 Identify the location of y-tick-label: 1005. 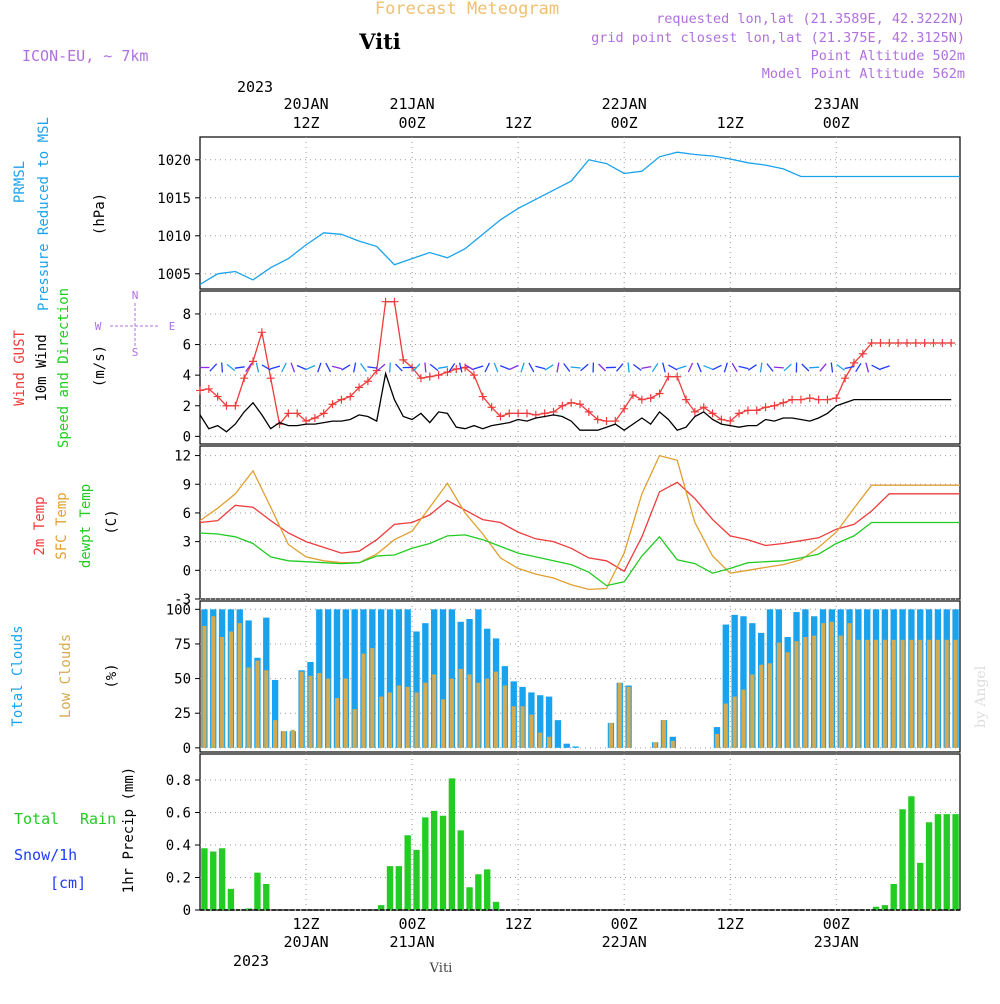
(174, 275).